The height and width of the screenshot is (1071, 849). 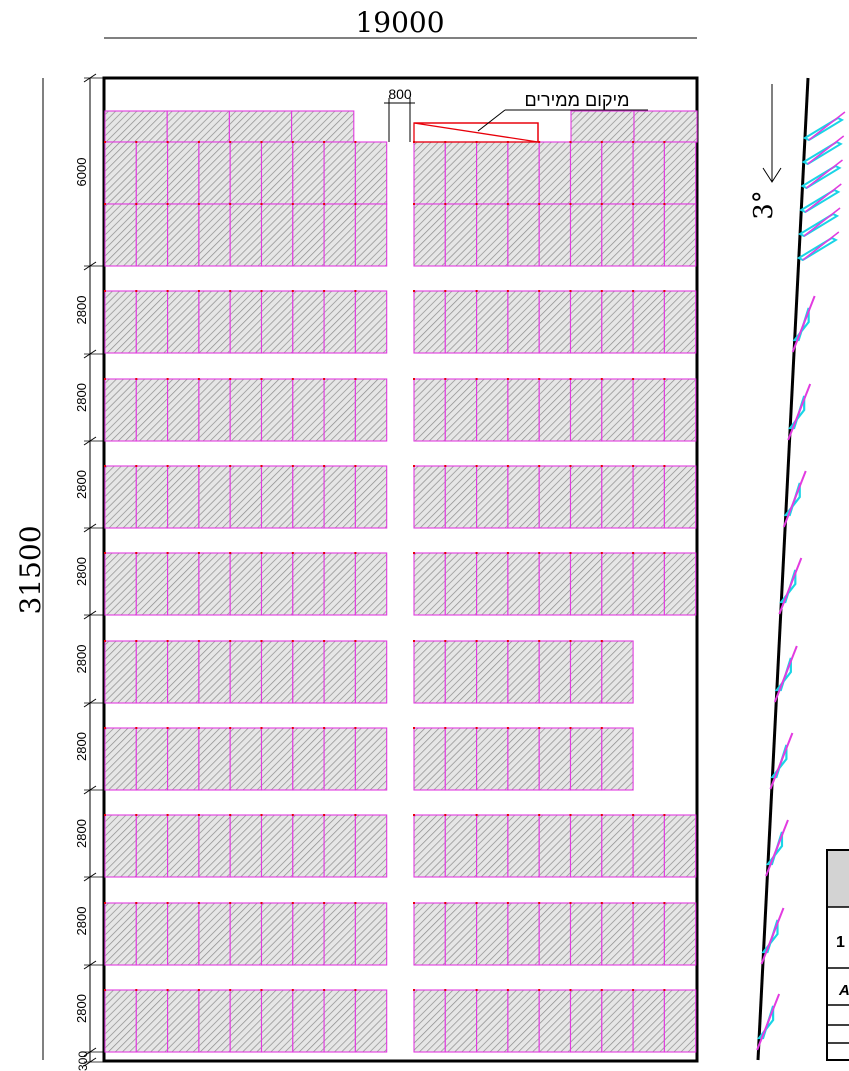 What do you see at coordinates (30, 569) in the screenshot?
I see `left-dimension: 31500` at bounding box center [30, 569].